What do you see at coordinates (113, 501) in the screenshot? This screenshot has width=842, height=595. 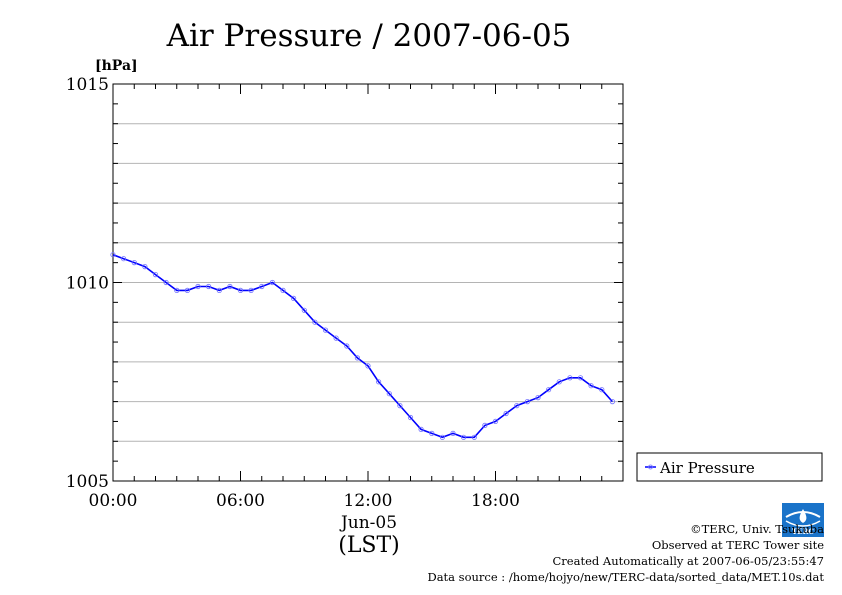 I see `x-tick-label: 00:00` at bounding box center [113, 501].